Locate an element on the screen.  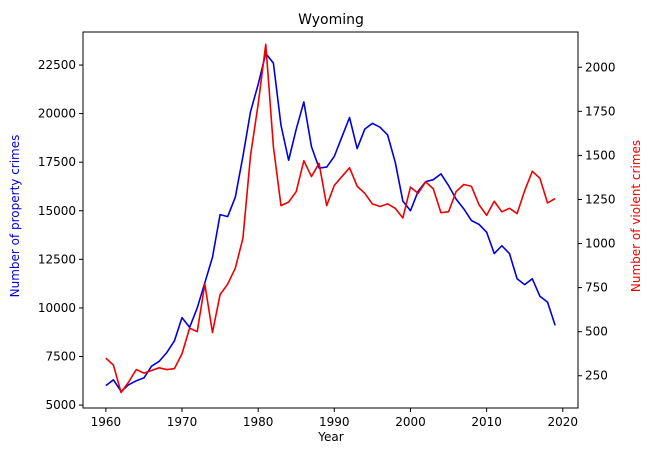
x-tick-label: 1980 is located at coordinates (258, 422).